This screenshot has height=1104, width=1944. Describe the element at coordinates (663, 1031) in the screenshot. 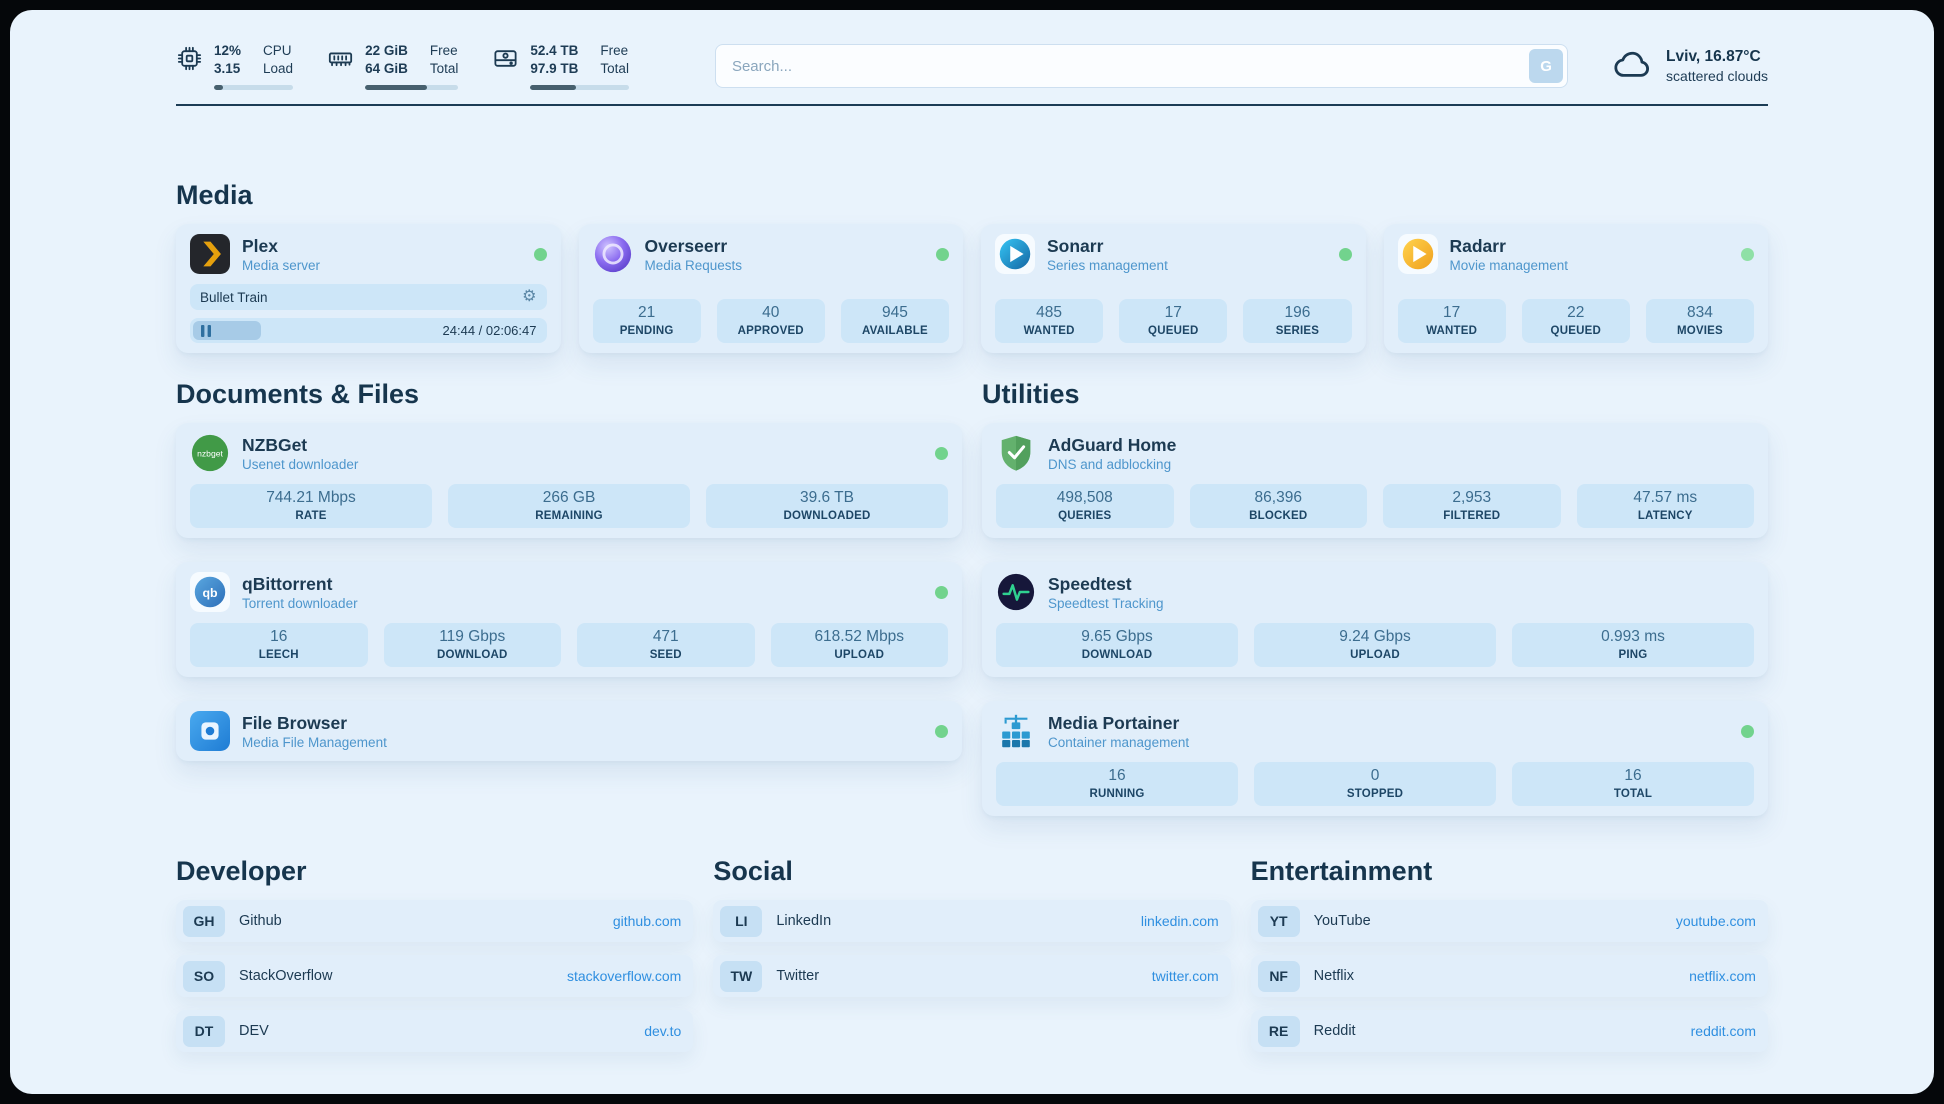

I see `dev-url: dev.to` at that location.